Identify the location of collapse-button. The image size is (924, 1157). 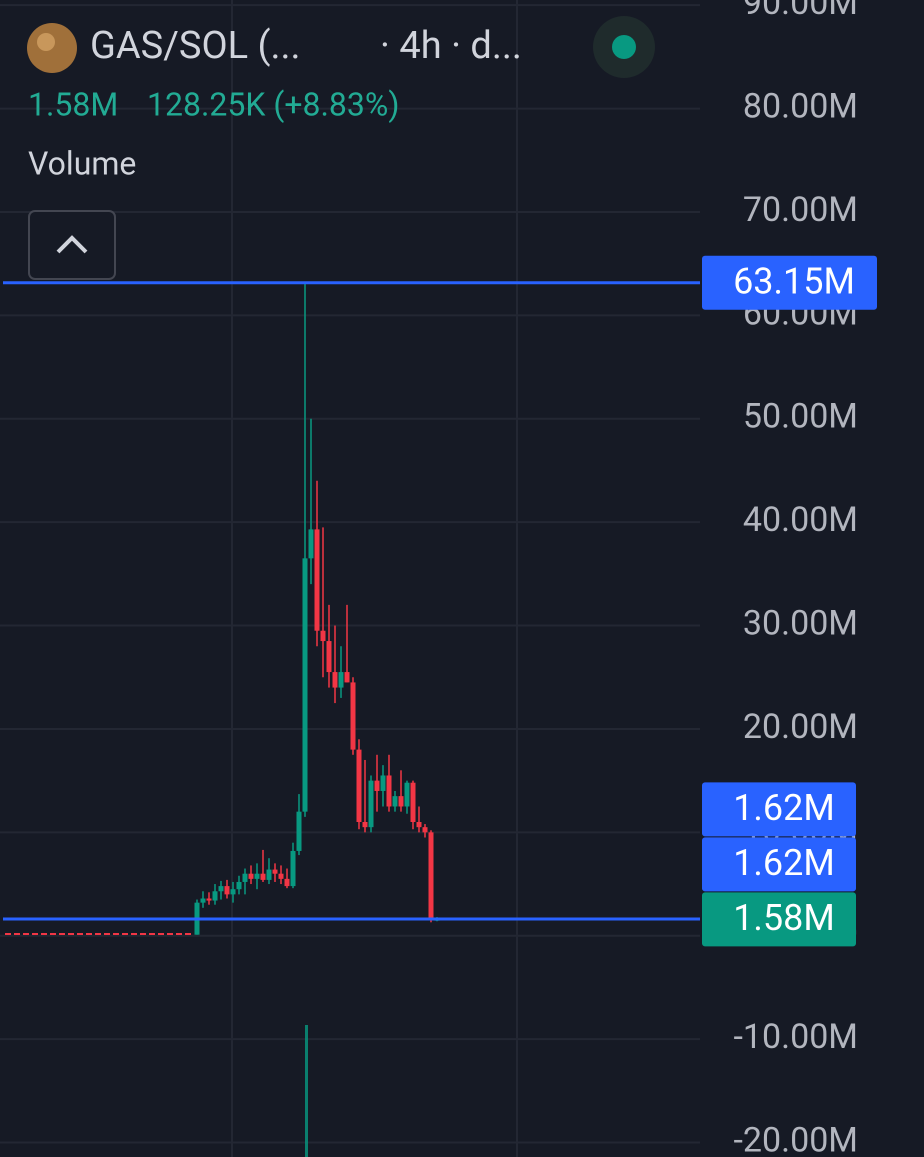
(72, 245).